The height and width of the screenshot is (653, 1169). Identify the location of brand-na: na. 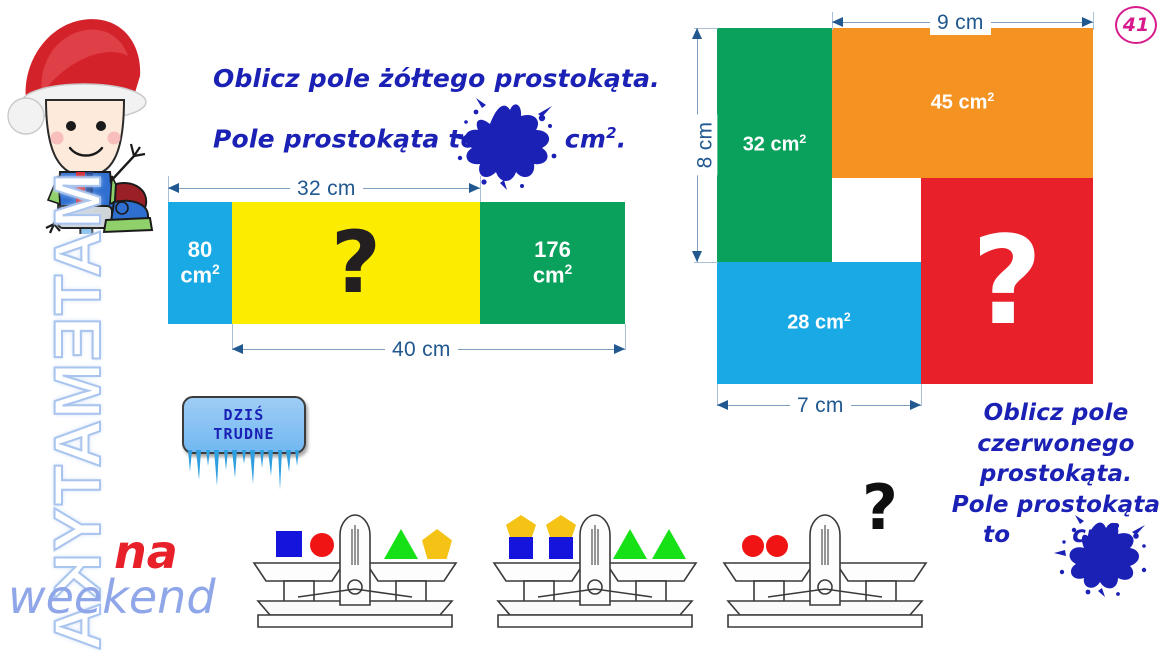
(146, 552).